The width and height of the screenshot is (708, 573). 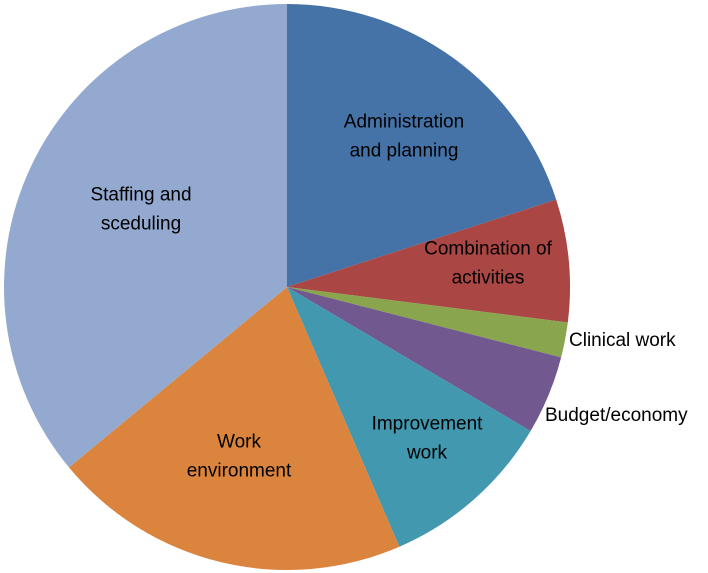 I want to click on slice-label-line: Administration, so click(x=404, y=122).